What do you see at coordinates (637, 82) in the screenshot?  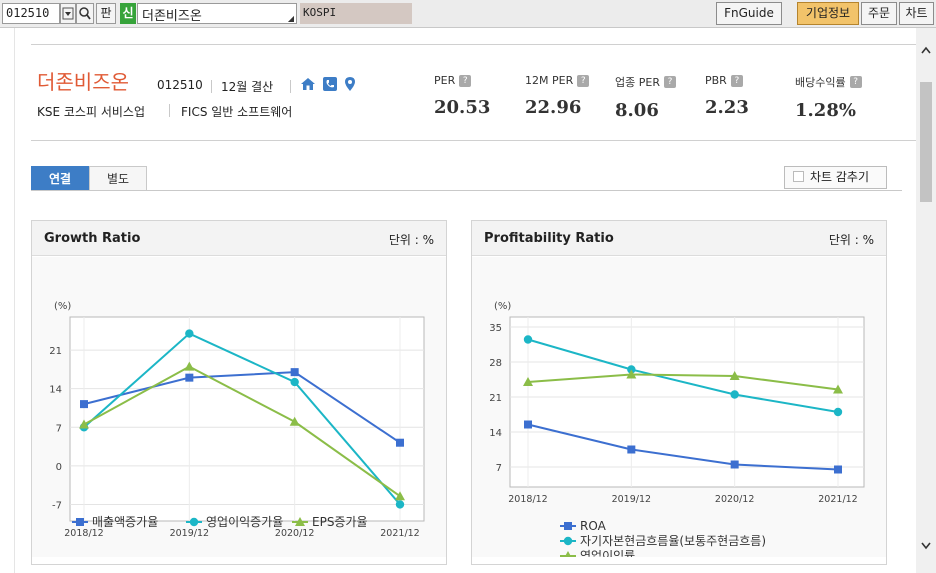 I see `valuation-label: 업종 PER` at bounding box center [637, 82].